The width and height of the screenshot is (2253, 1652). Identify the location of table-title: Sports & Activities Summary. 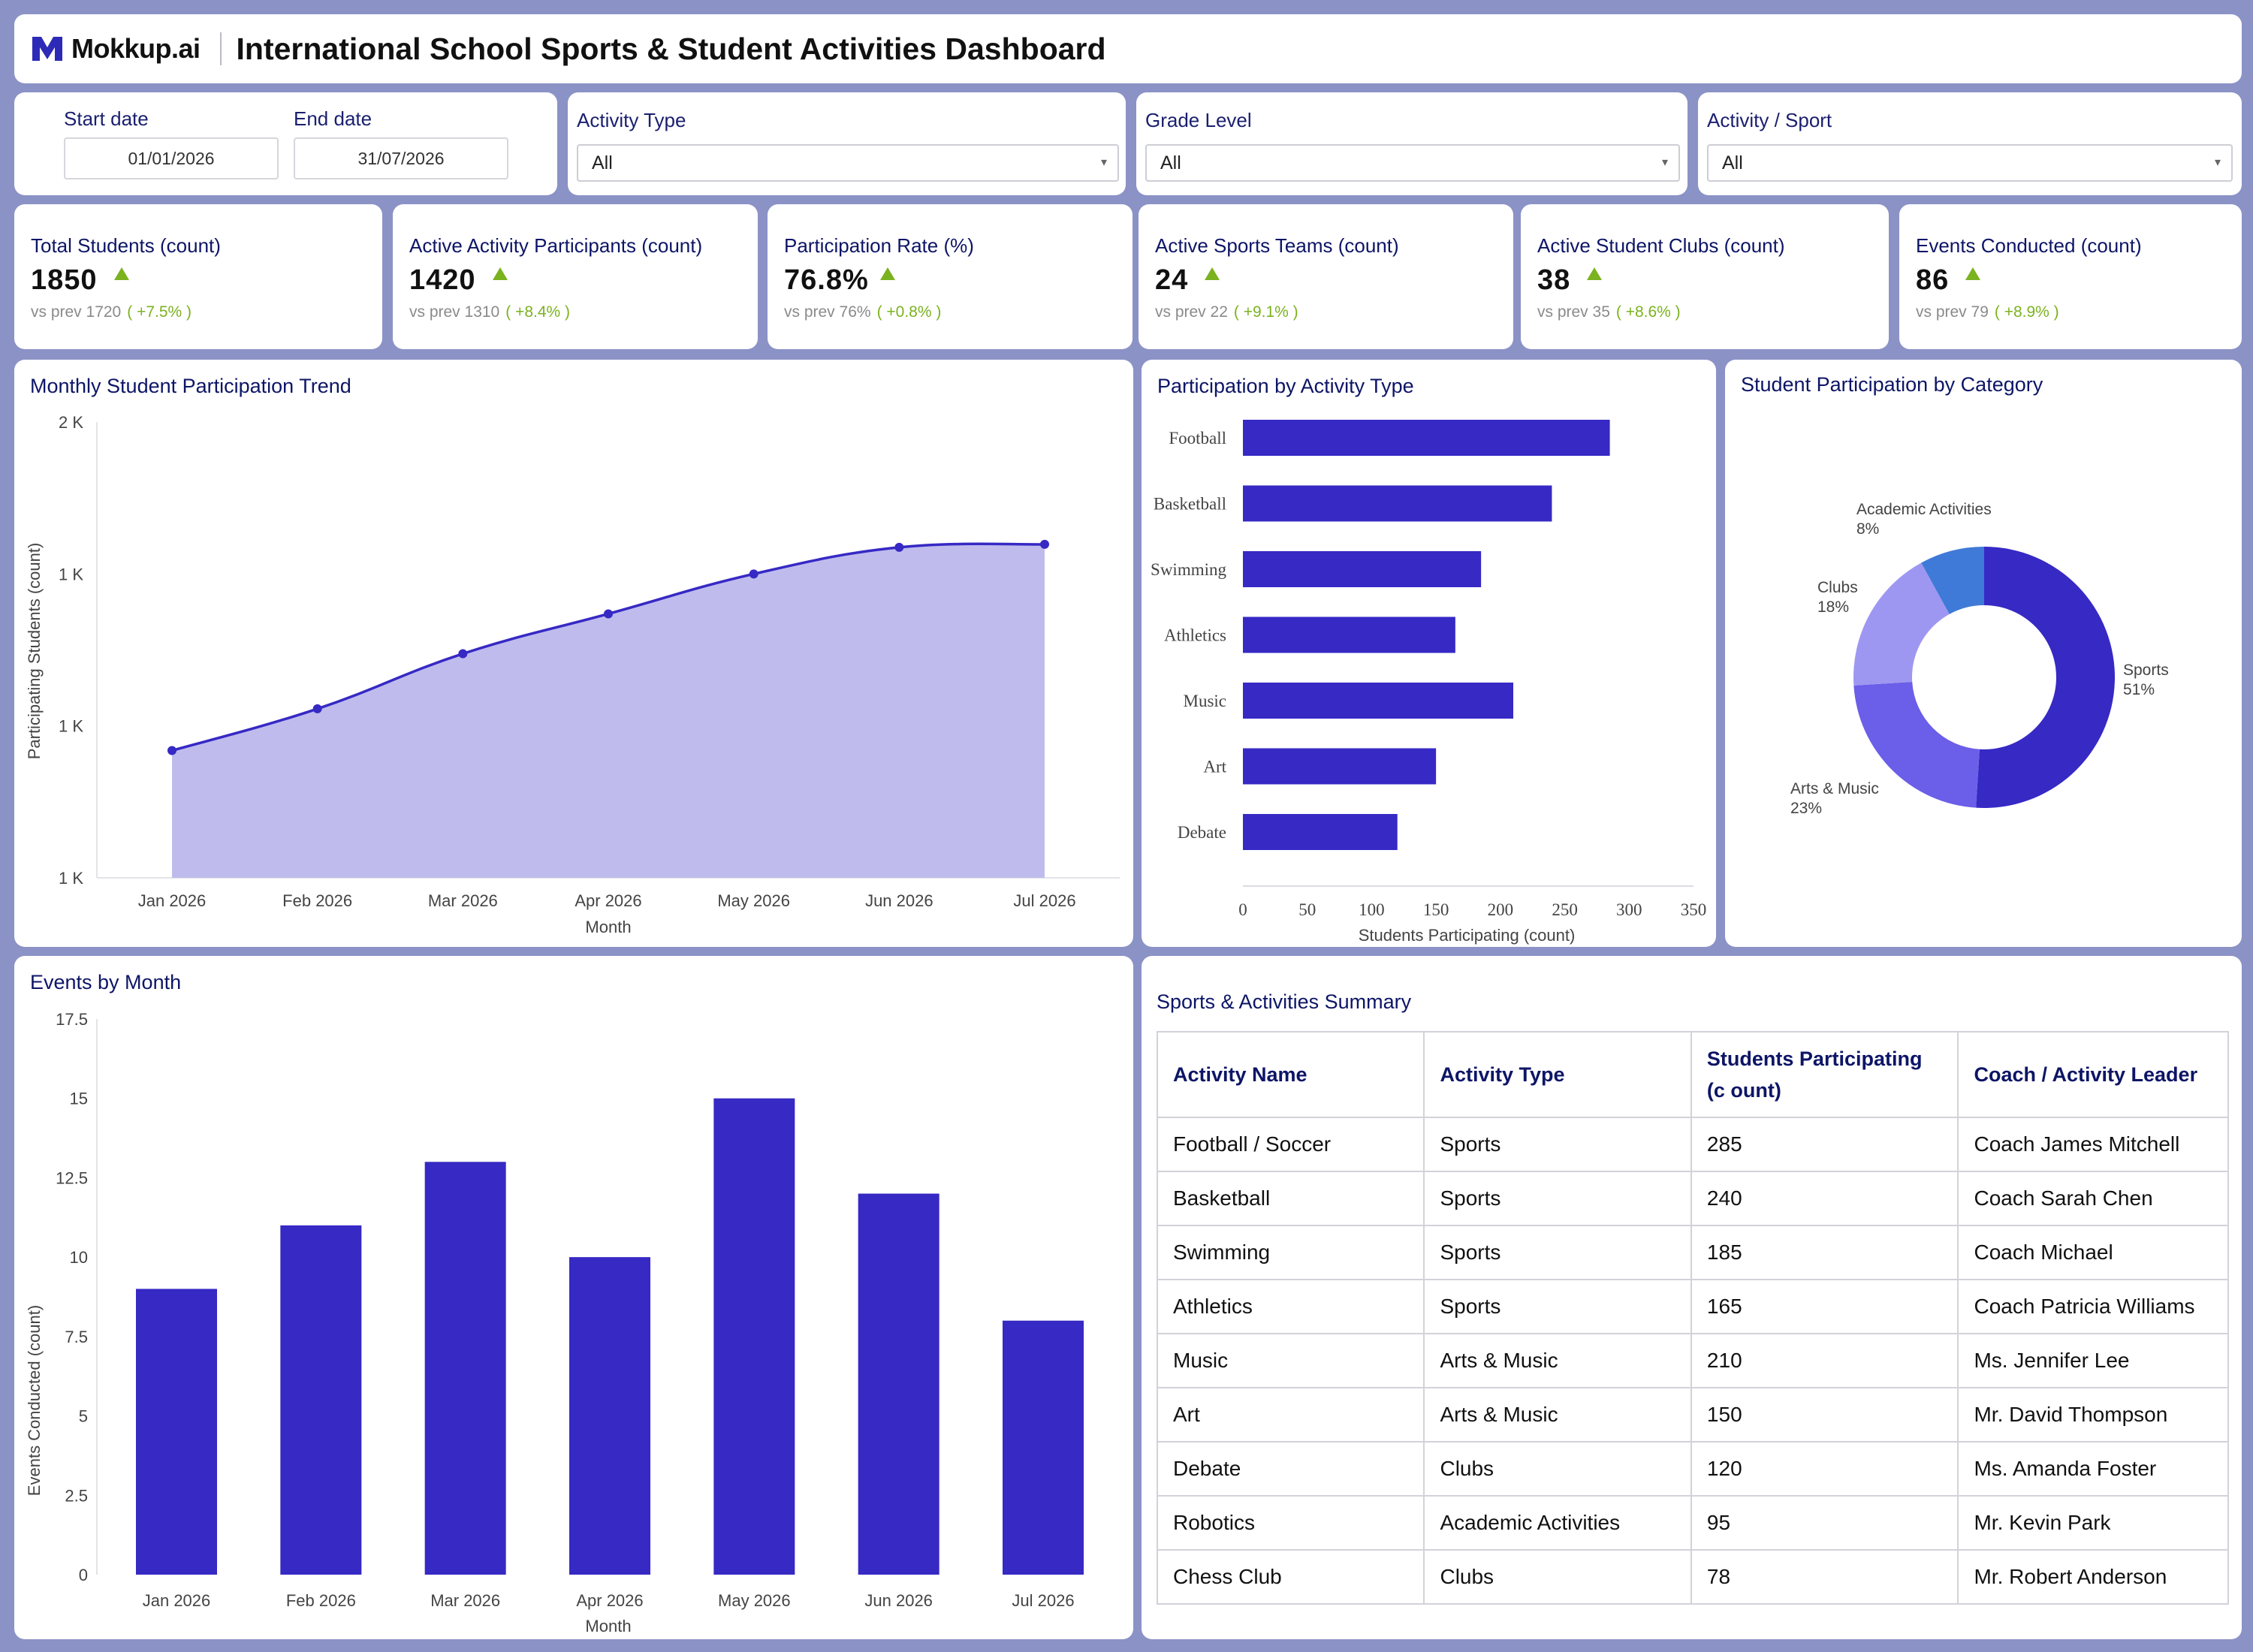
(1285, 1001).